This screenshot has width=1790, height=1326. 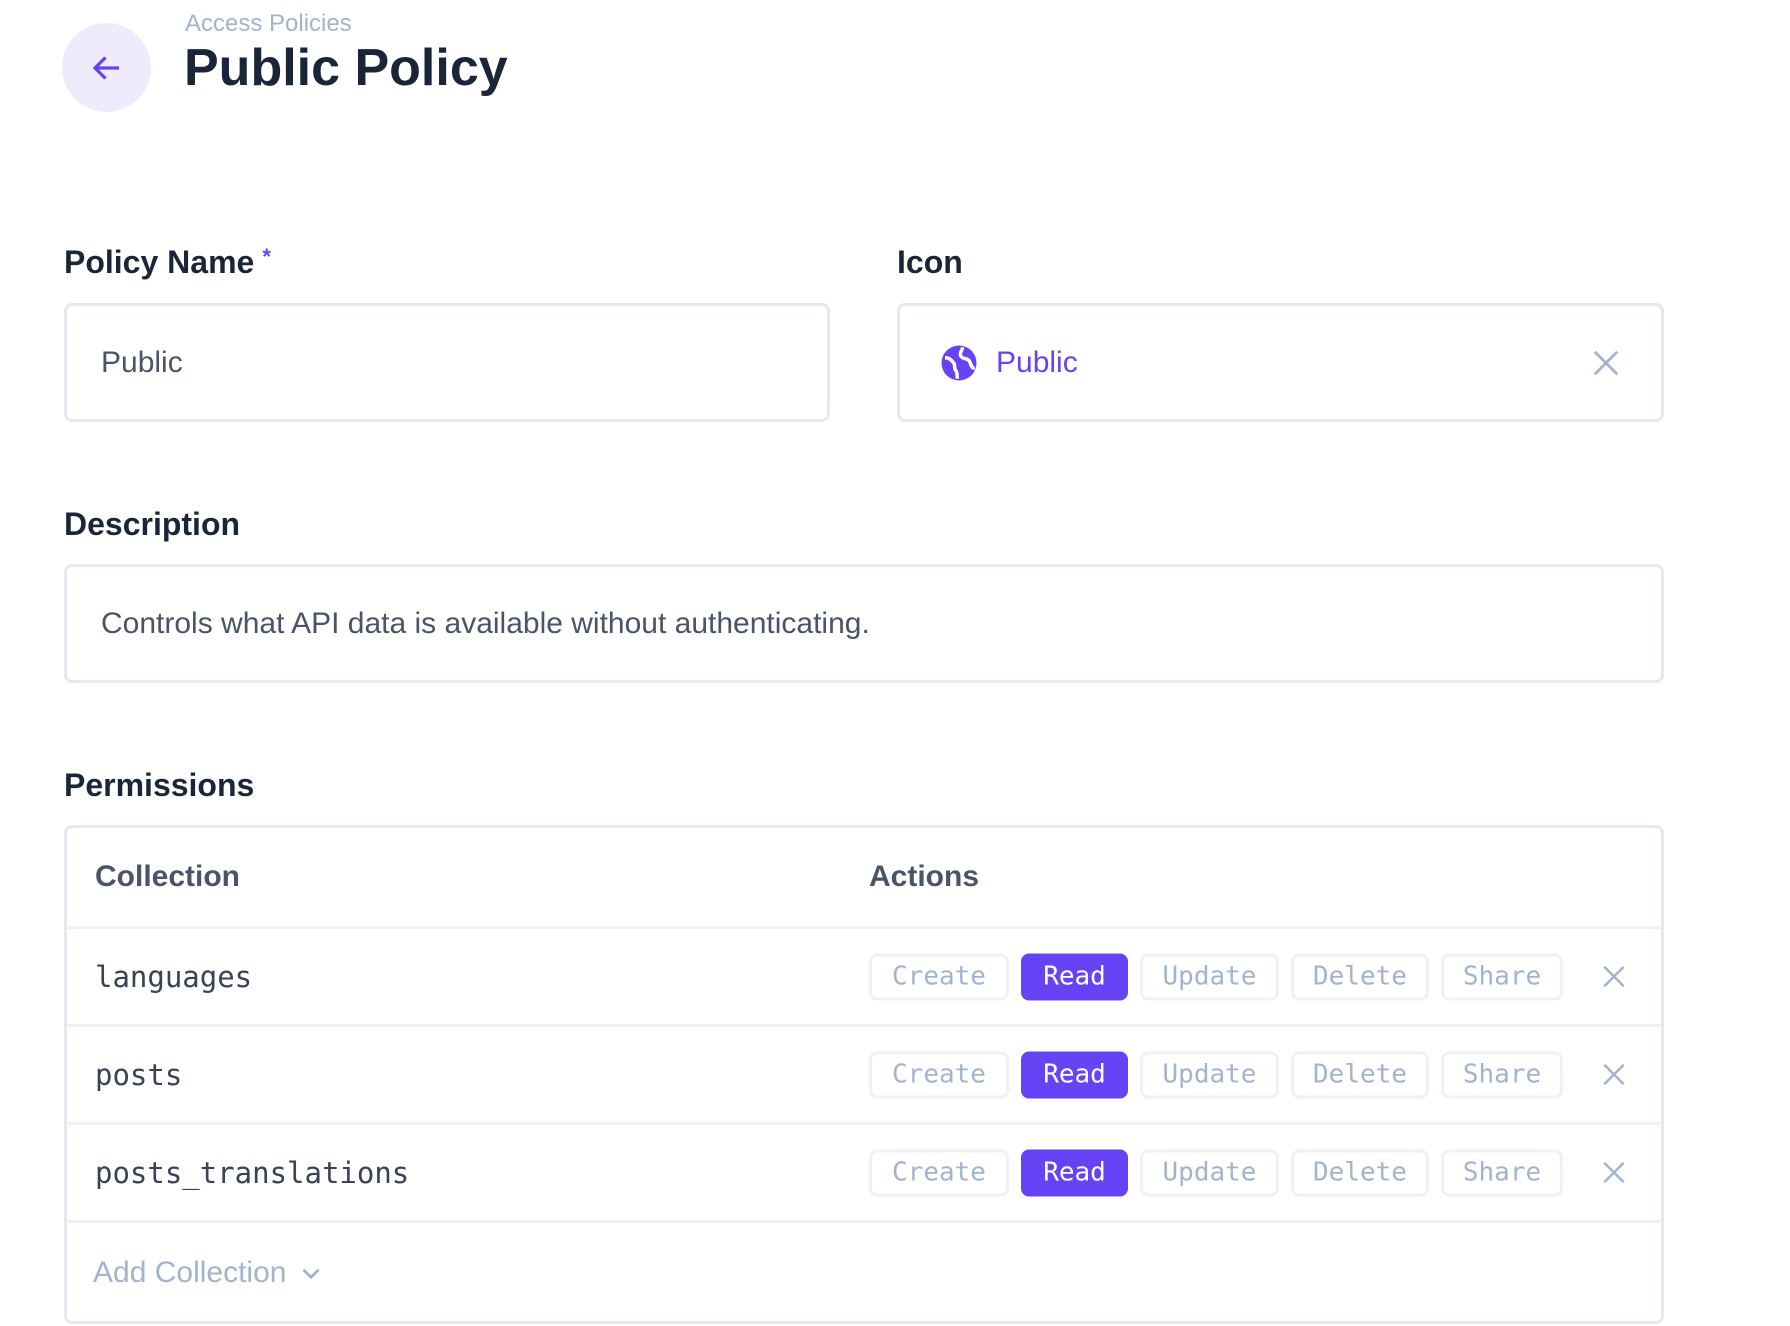 I want to click on table-header: Collection Actions, so click(x=864, y=878).